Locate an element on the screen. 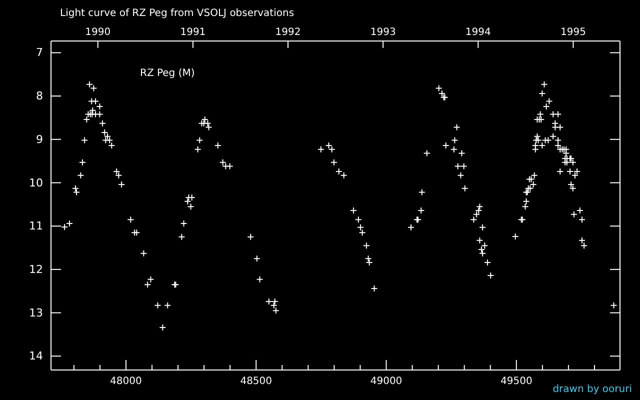  chart-title: Light curve of RZ Peg from VSOLJ observations is located at coordinates (177, 13).